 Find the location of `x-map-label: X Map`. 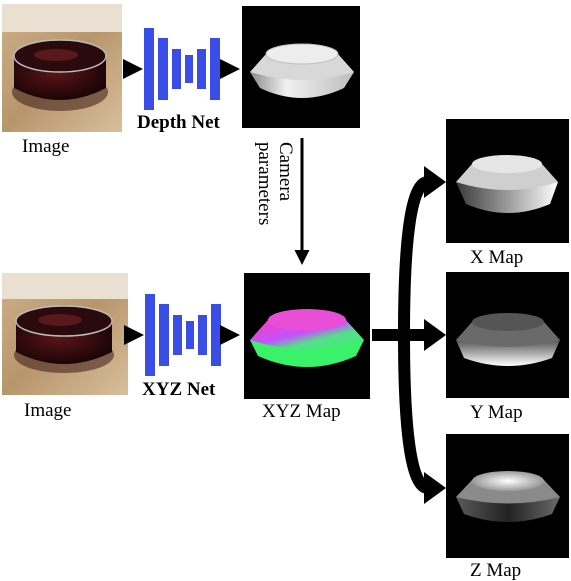

x-map-label: X Map is located at coordinates (496, 257).